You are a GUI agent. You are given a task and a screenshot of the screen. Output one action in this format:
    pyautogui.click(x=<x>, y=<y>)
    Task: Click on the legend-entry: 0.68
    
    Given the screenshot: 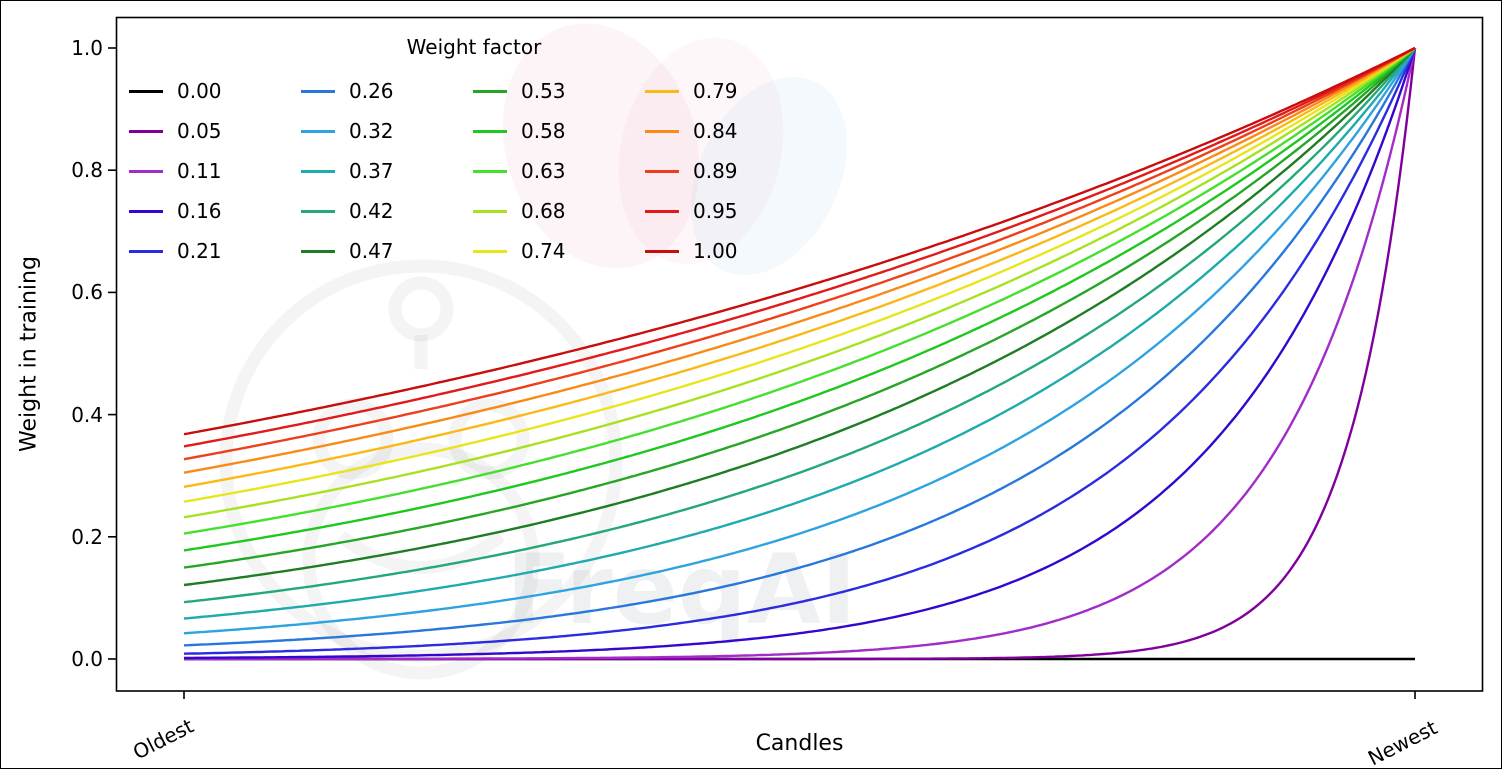 What is the action you would take?
    pyautogui.click(x=559, y=211)
    